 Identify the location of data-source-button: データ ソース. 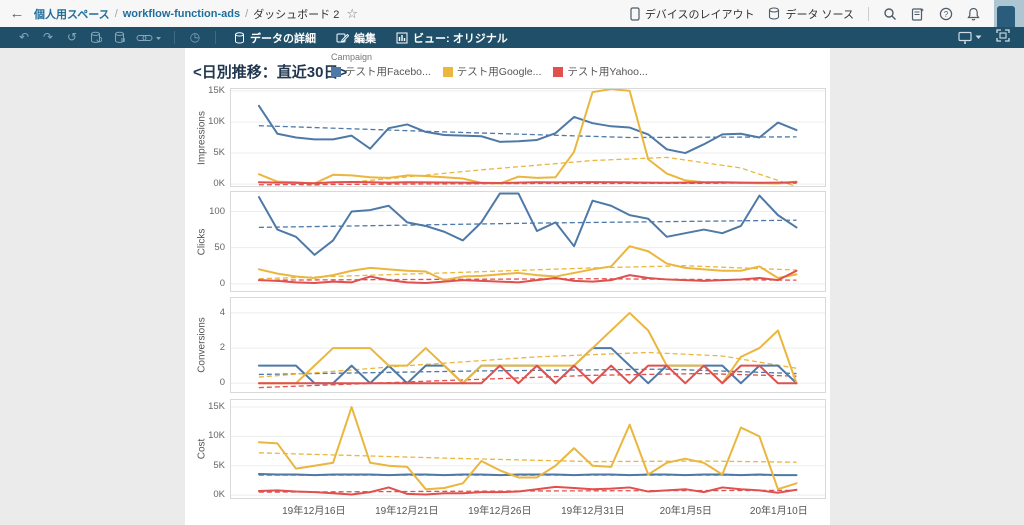
(811, 14).